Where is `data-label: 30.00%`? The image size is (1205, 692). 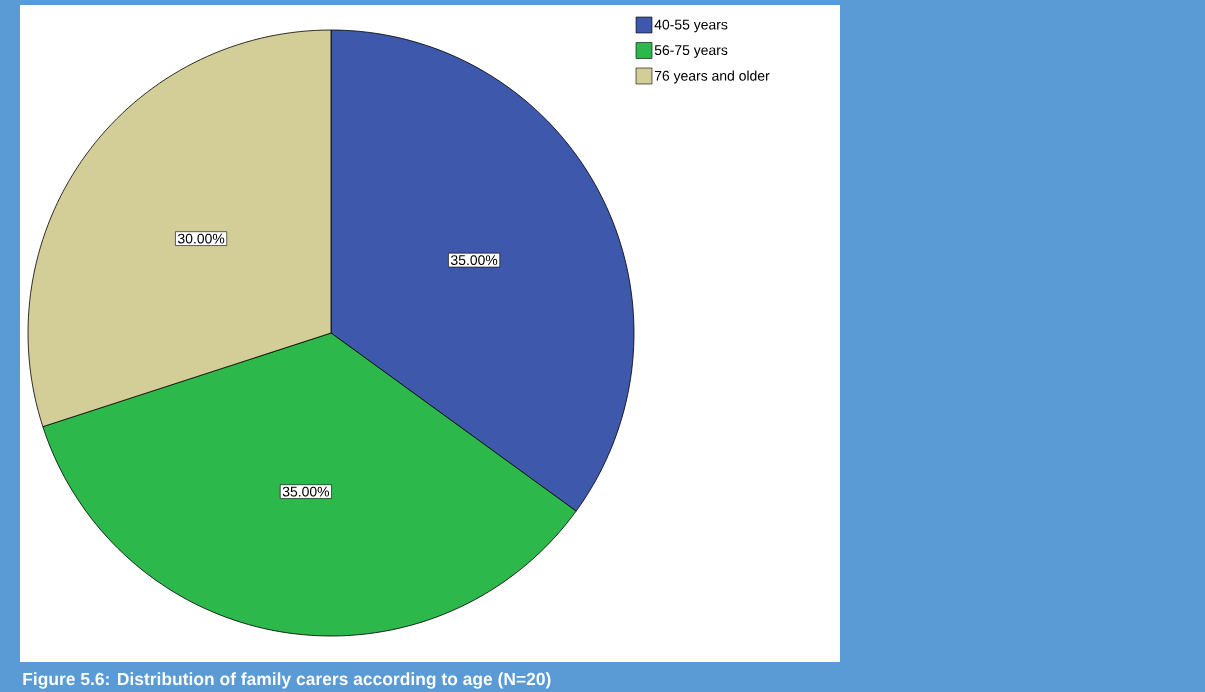
data-label: 30.00% is located at coordinates (201, 238).